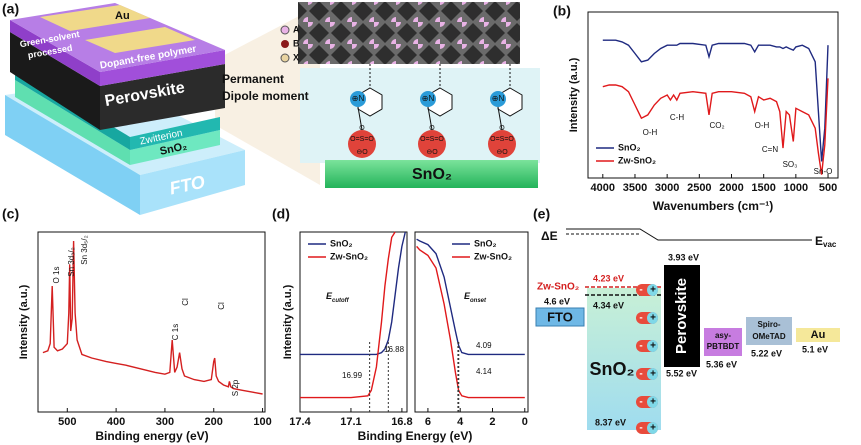 This screenshot has width=861, height=445. What do you see at coordinates (769, 331) in the screenshot?
I see `htl2-box` at bounding box center [769, 331].